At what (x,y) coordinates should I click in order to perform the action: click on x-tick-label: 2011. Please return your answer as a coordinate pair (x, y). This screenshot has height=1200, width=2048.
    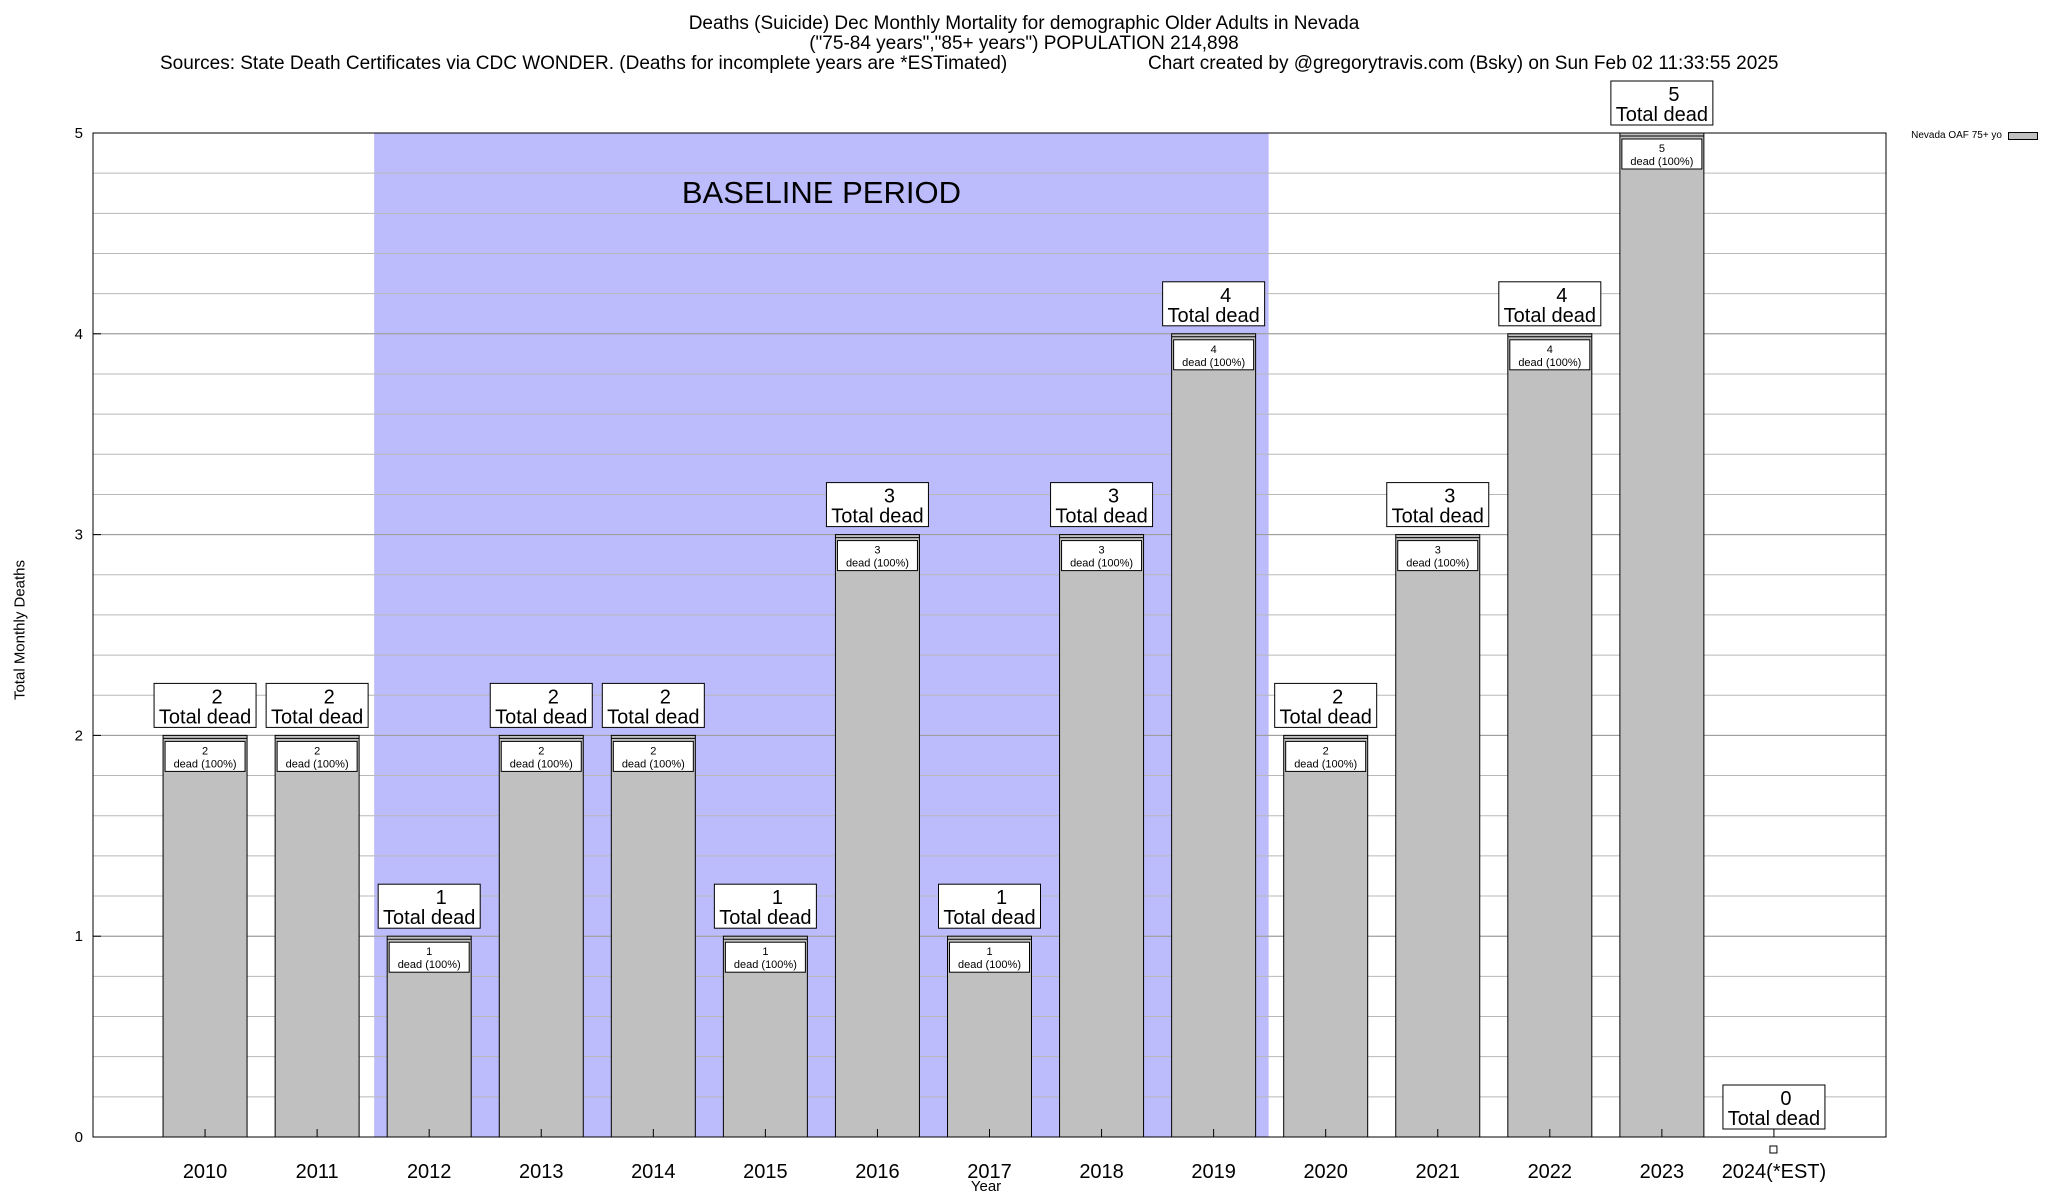
    Looking at the image, I should click on (317, 1172).